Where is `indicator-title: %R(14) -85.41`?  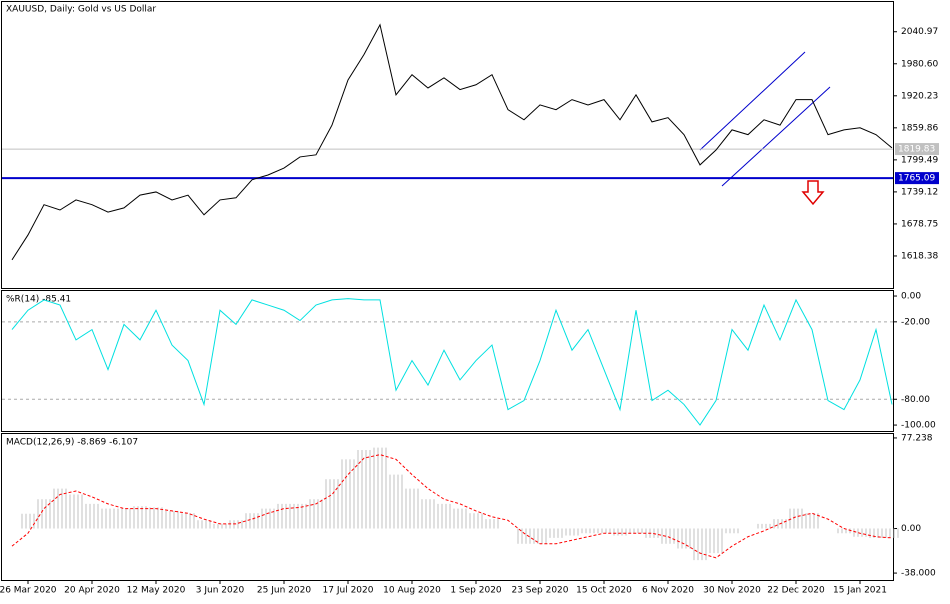
indicator-title: %R(14) -85.41 is located at coordinates (38, 300).